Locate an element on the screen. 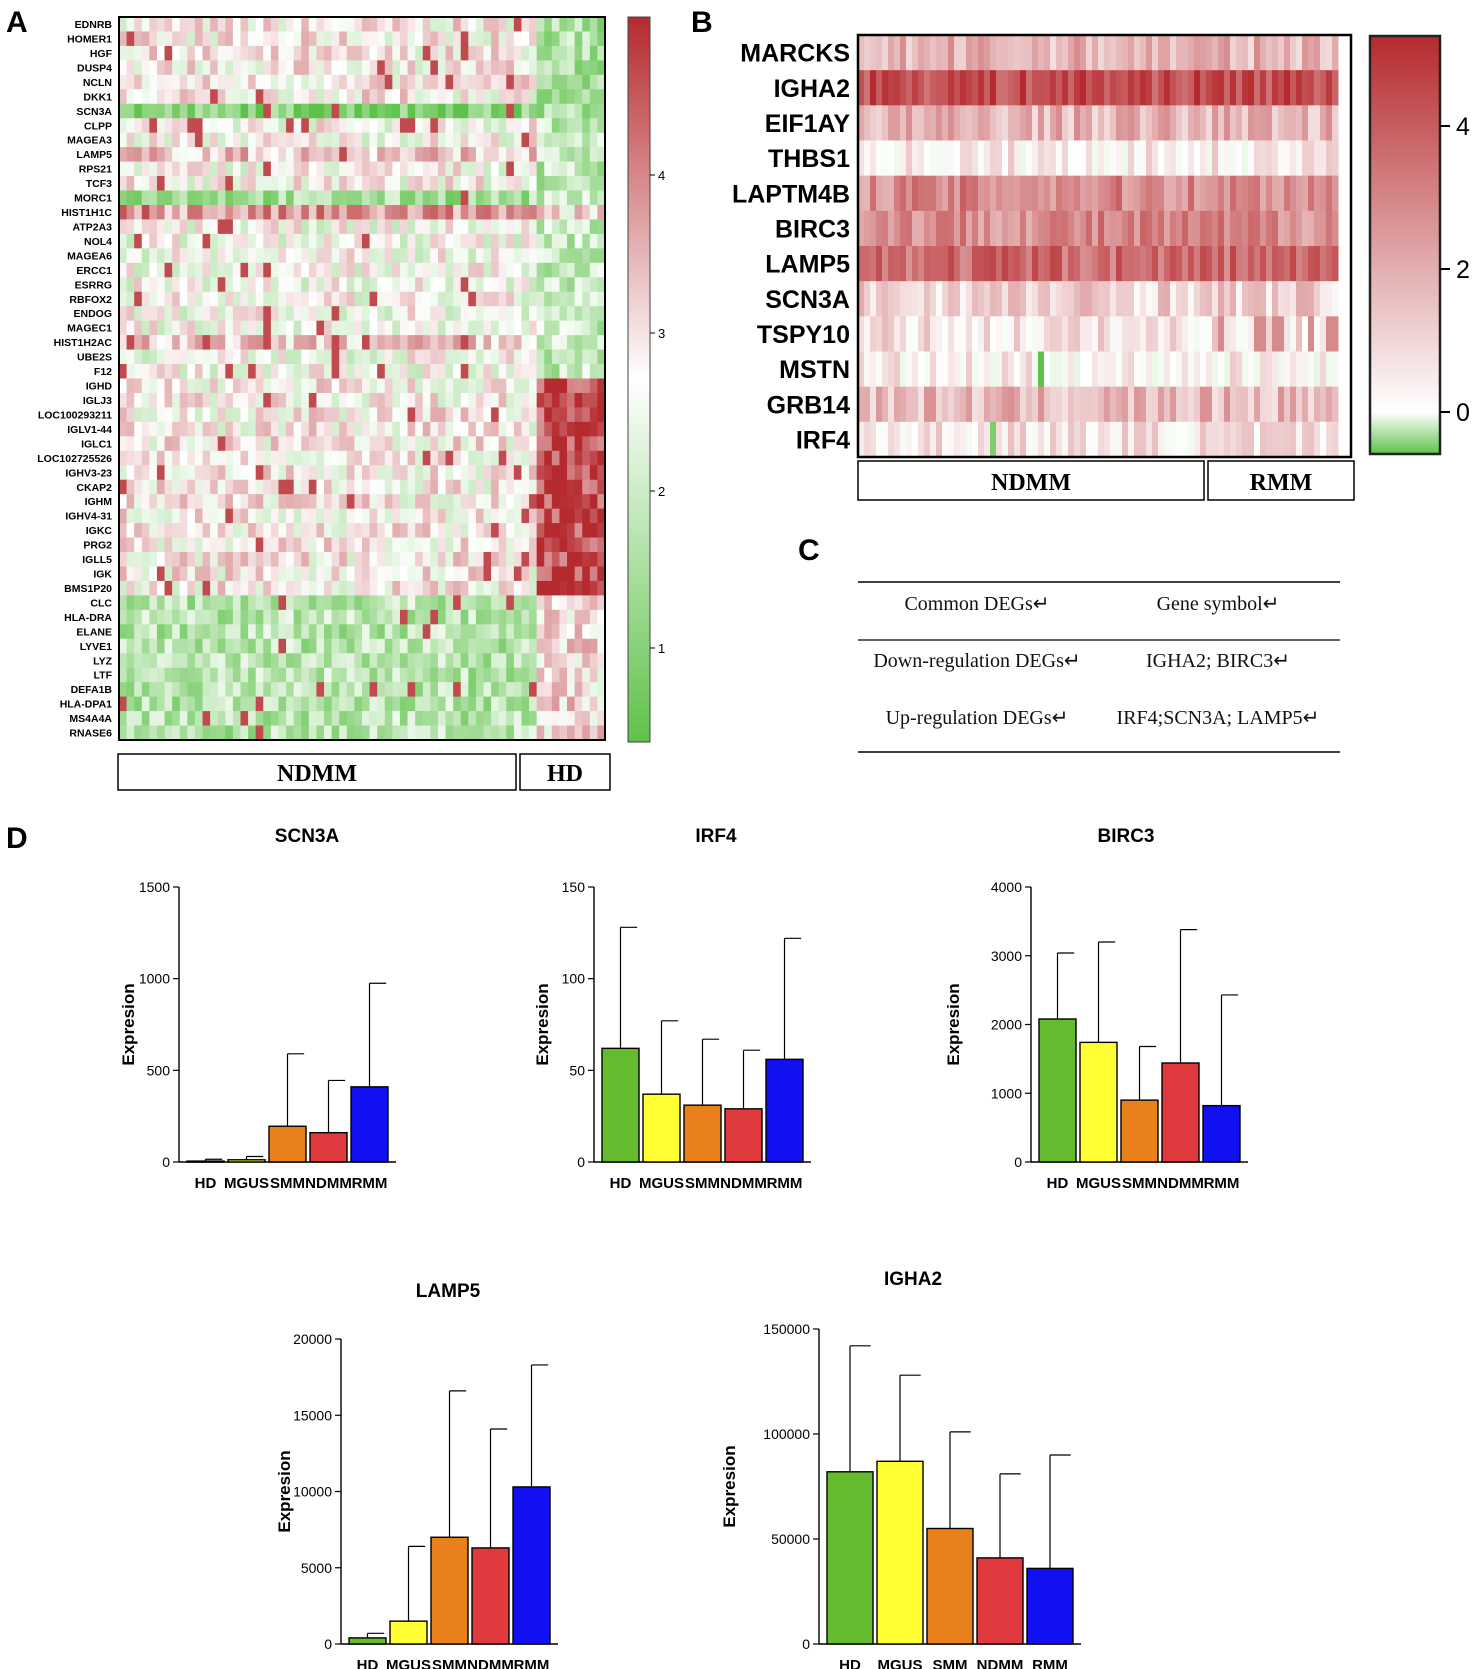 The image size is (1477, 1669). bar-smm is located at coordinates (449, 1590).